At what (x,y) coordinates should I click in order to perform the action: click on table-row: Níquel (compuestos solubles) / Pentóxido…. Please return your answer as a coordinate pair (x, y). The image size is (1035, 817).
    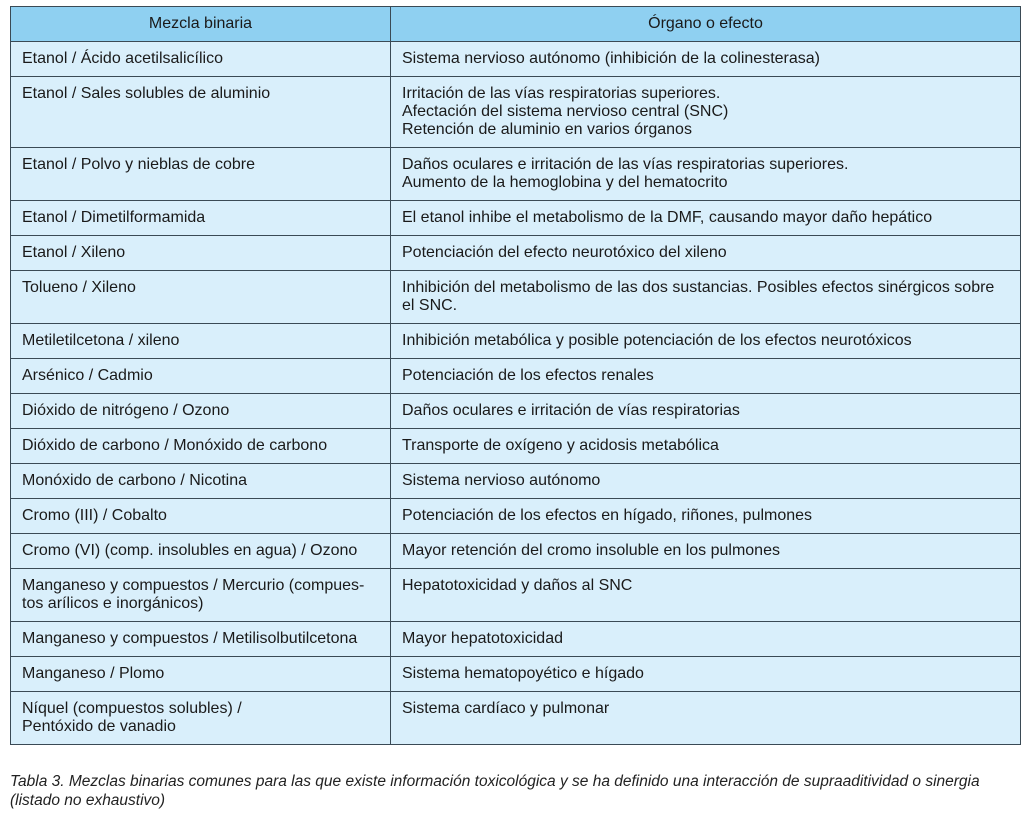
    Looking at the image, I should click on (515, 718).